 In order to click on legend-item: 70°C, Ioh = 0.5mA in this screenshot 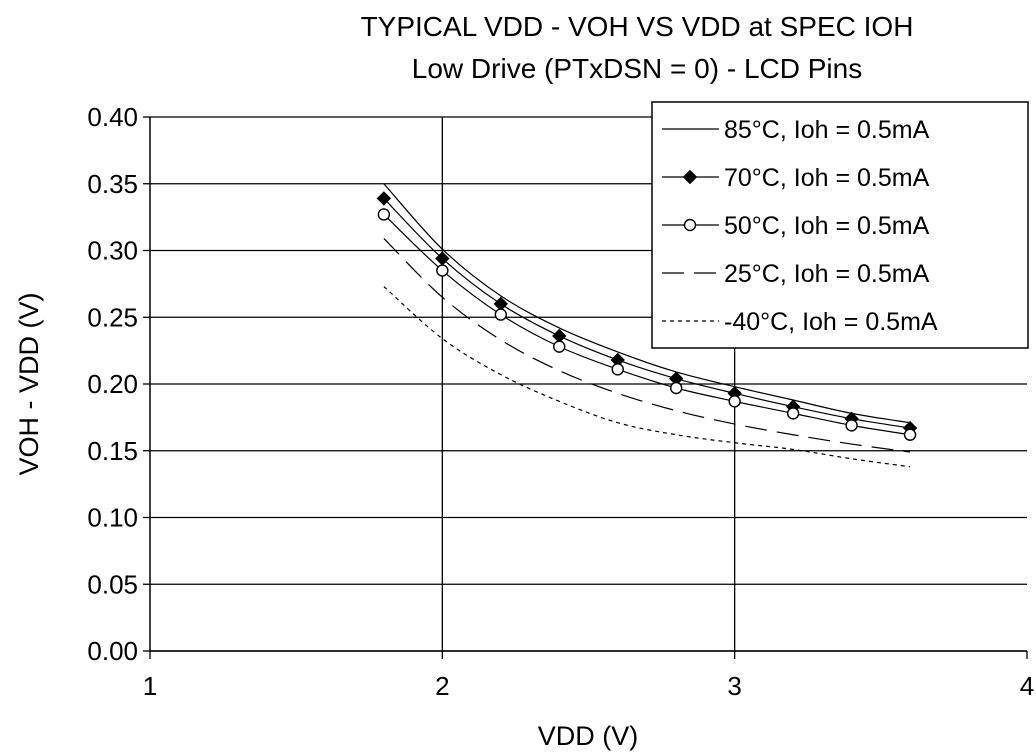, I will do `click(796, 178)`.